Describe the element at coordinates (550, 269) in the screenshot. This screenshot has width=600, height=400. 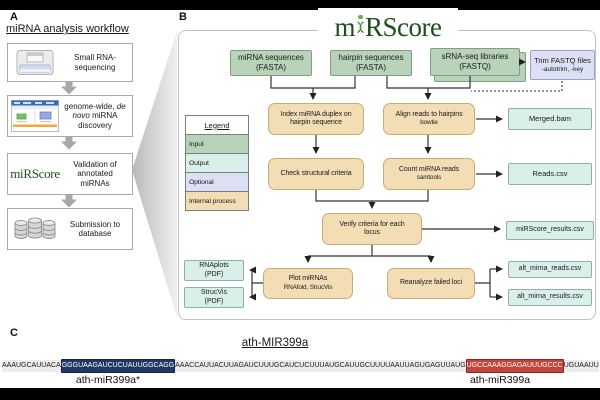
I see `output-box-alt-mirna-reads-csv: alt_mirna_reads.csv` at that location.